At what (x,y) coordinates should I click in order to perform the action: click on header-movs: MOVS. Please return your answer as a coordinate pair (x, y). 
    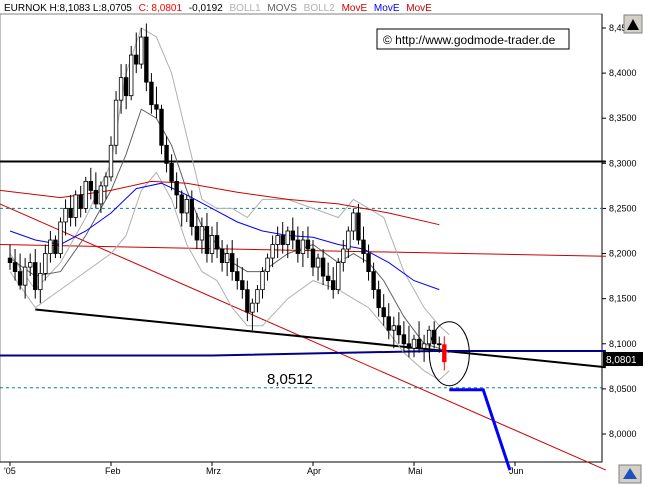
    Looking at the image, I should click on (282, 8).